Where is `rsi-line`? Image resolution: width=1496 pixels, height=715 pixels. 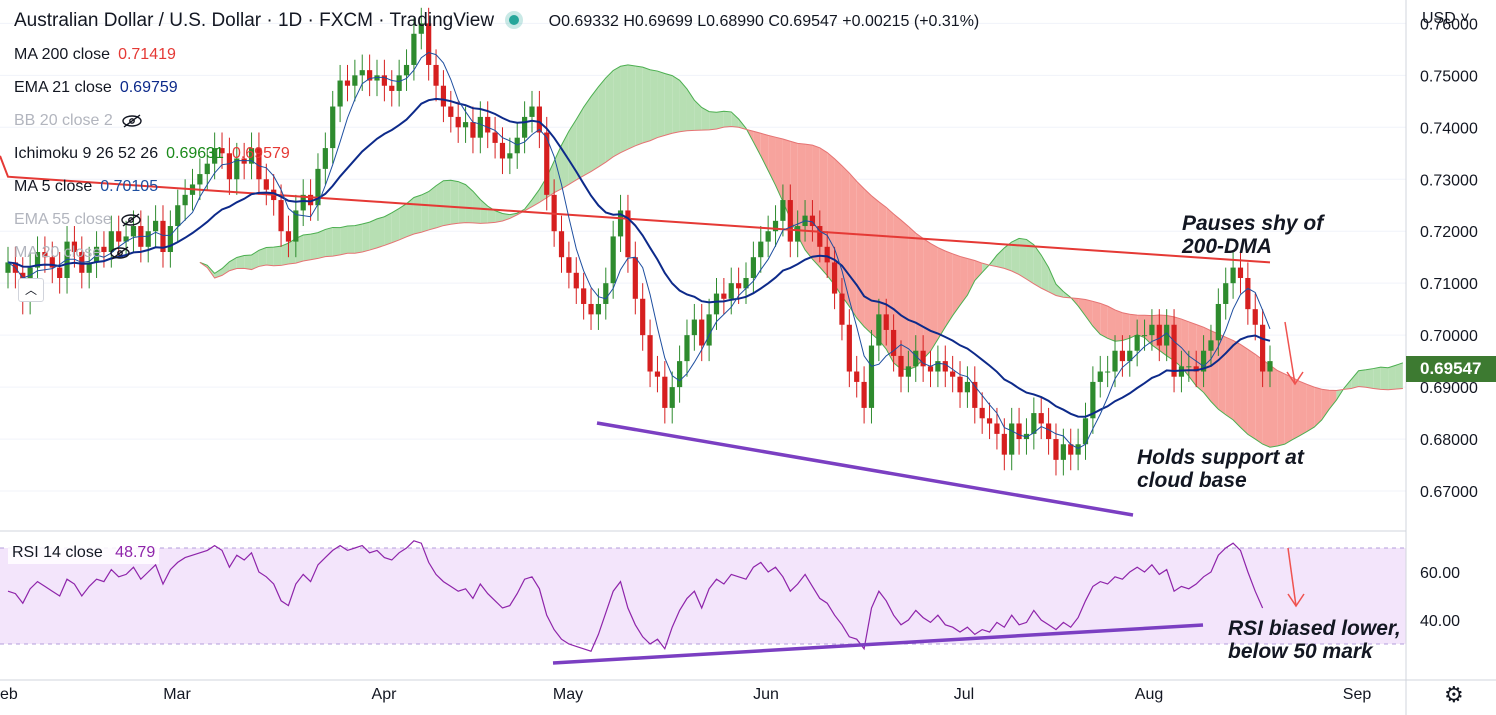
rsi-line is located at coordinates (635, 596).